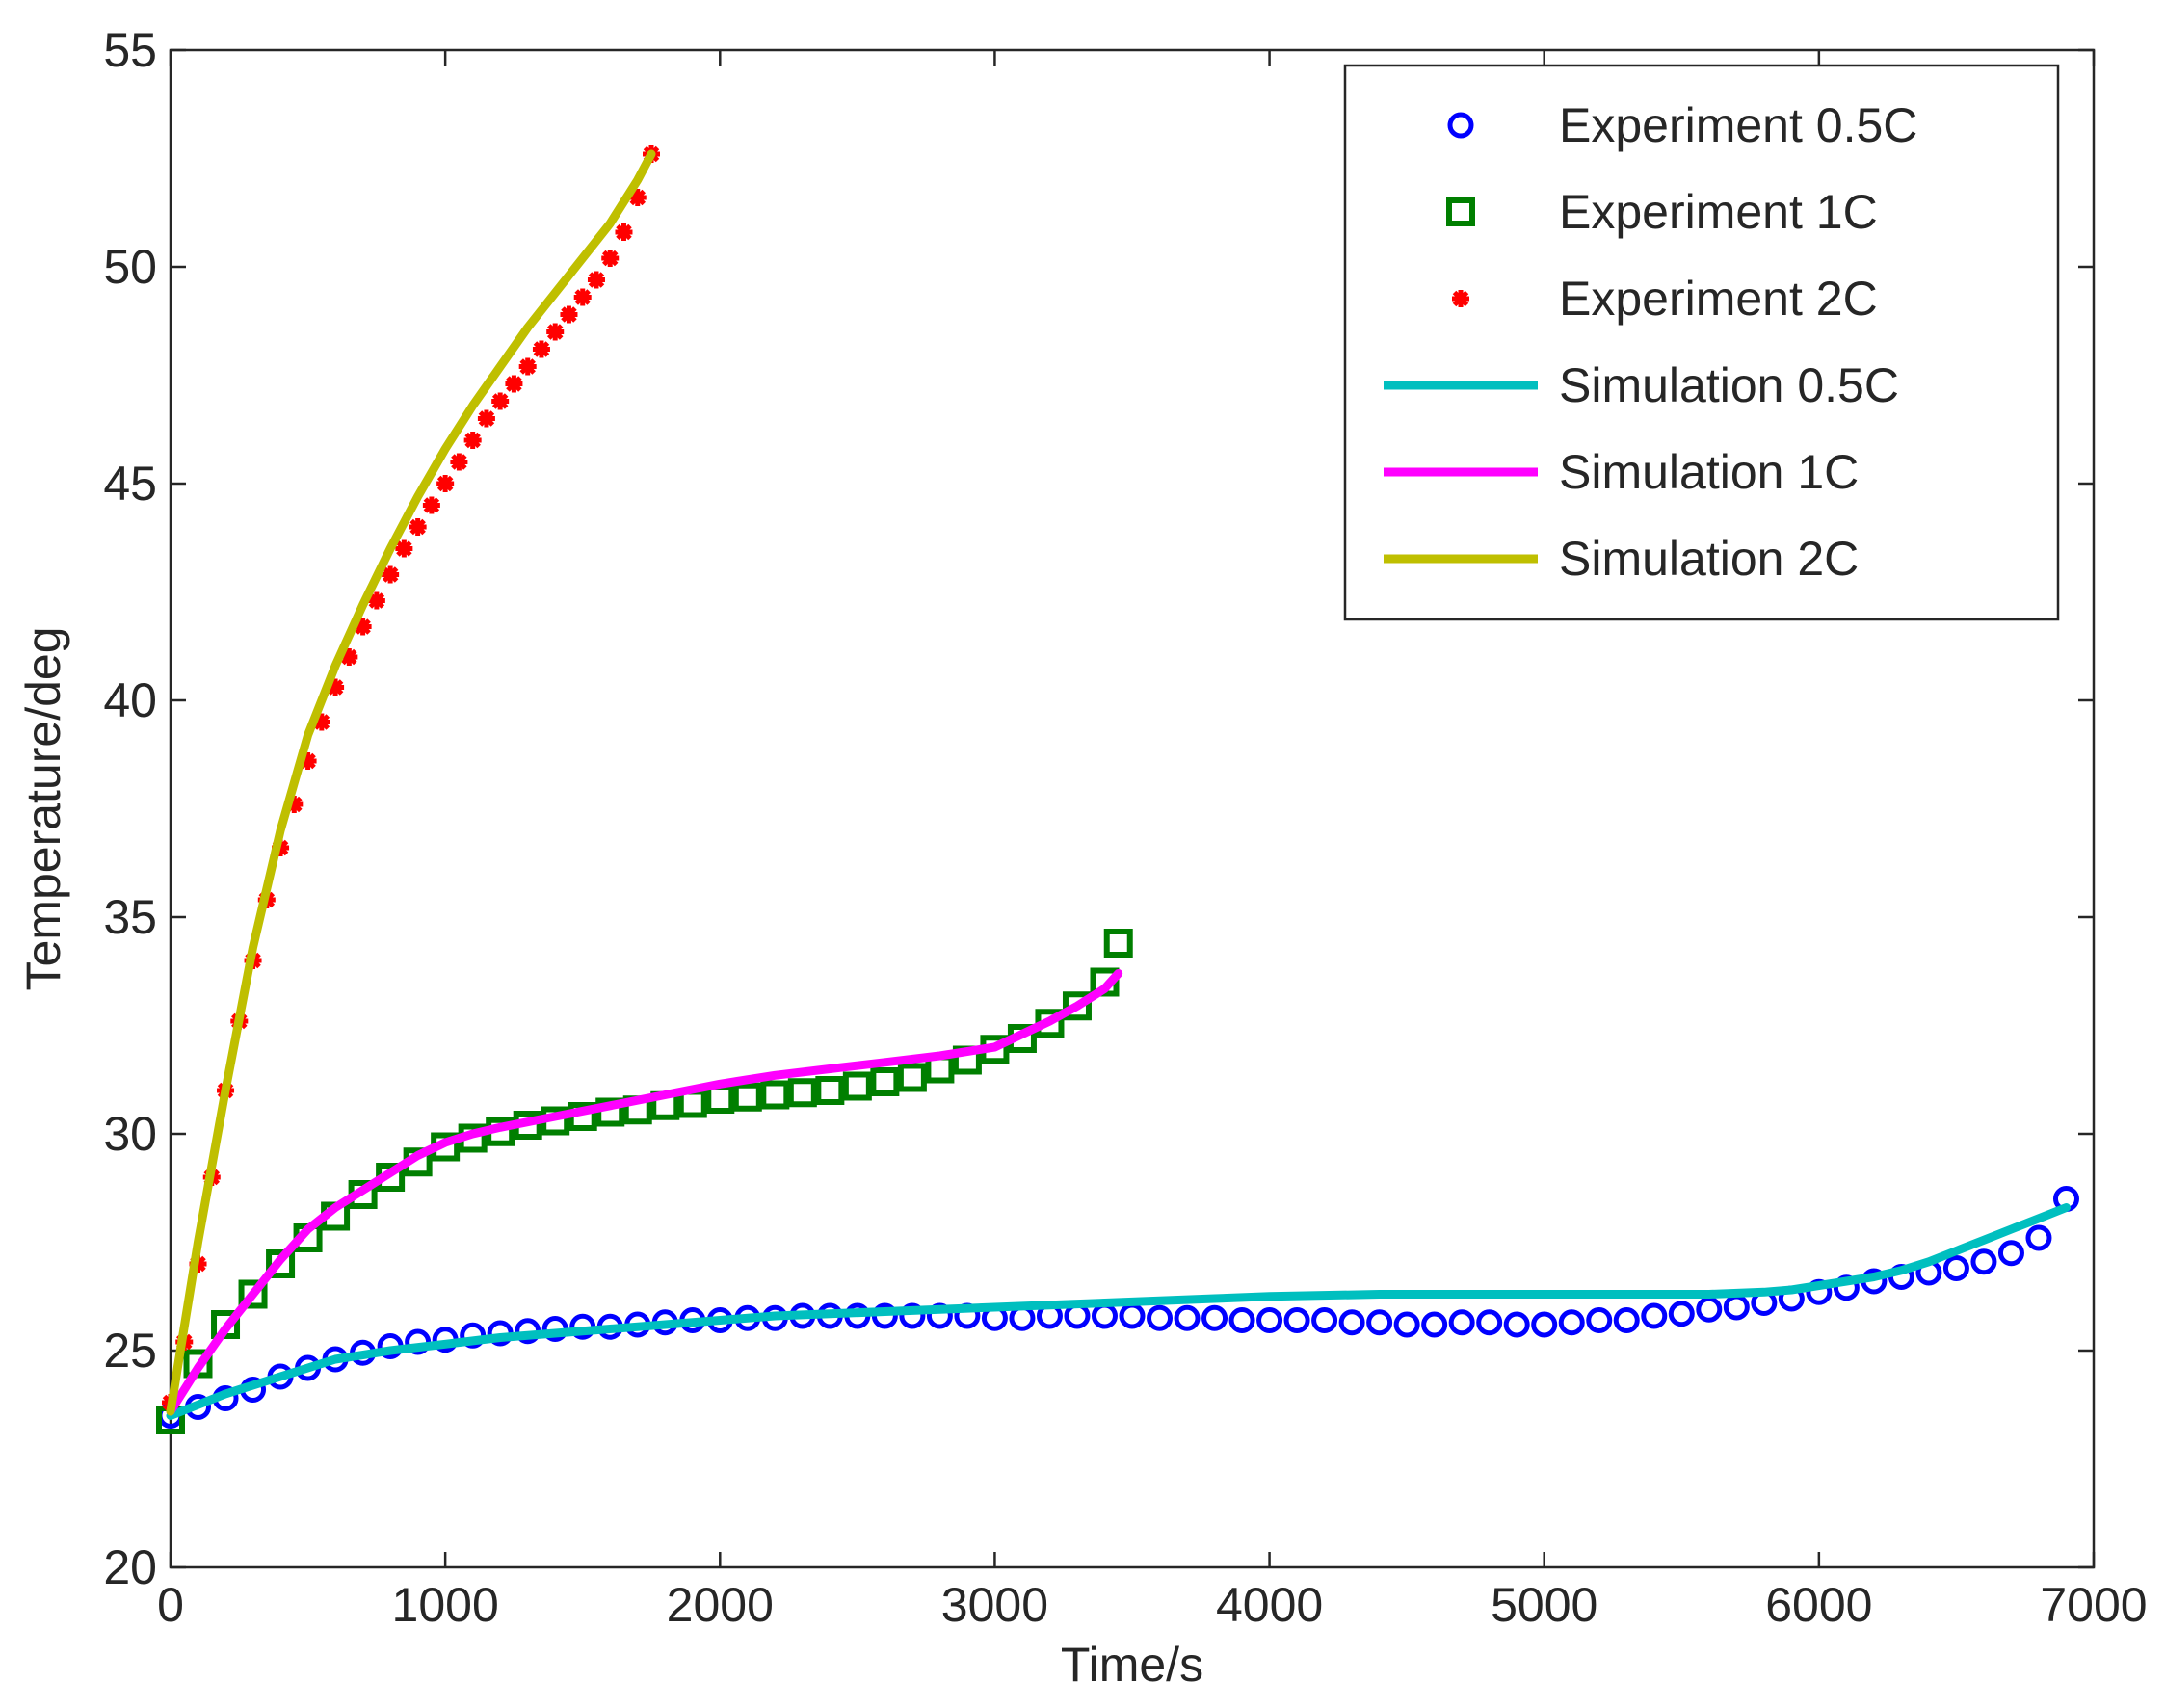  What do you see at coordinates (1818, 1605) in the screenshot?
I see `x-tick-label: 6000` at bounding box center [1818, 1605].